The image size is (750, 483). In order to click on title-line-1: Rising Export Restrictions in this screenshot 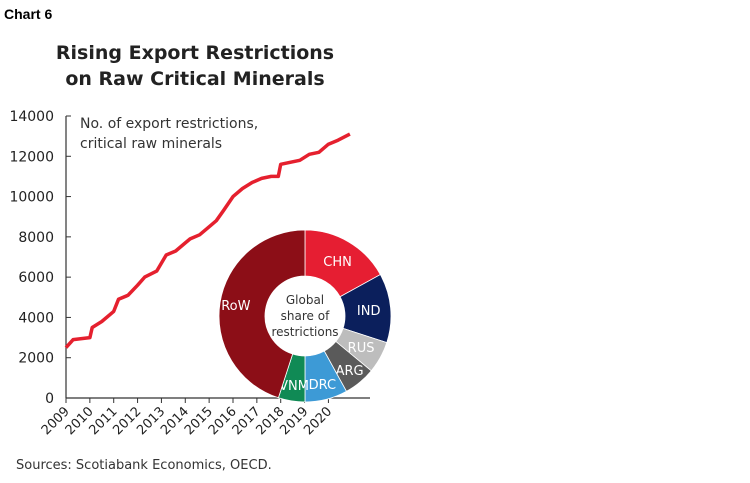, I will do `click(195, 53)`.